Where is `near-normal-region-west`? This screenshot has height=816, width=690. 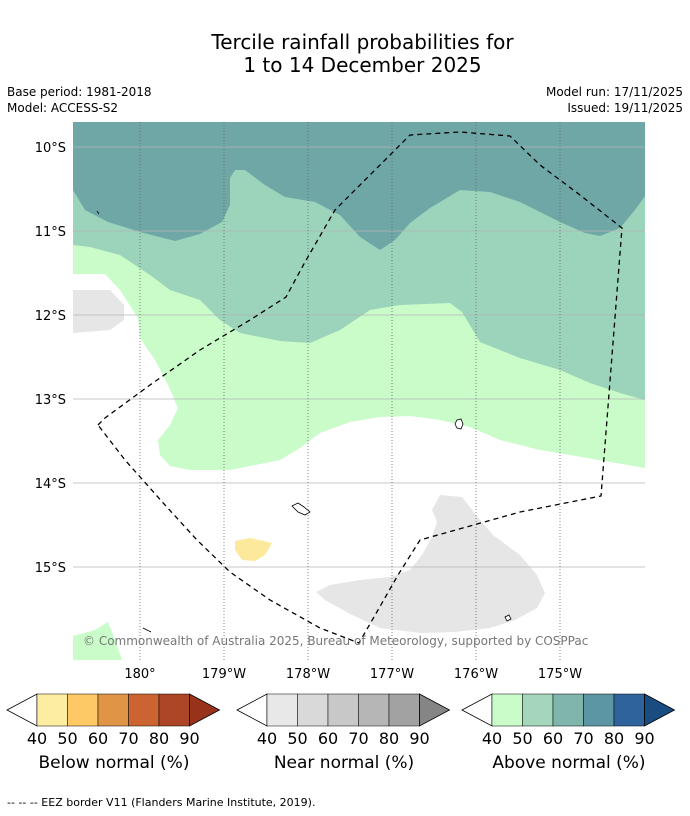
near-normal-region-west is located at coordinates (98, 311).